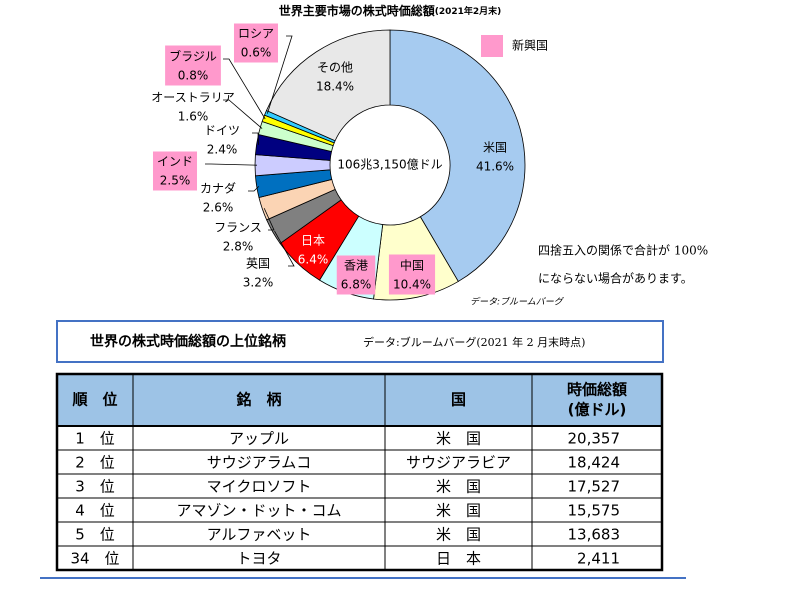 The image size is (787, 594). What do you see at coordinates (313, 250) in the screenshot?
I see `slice-label: 日本 6.4%` at bounding box center [313, 250].